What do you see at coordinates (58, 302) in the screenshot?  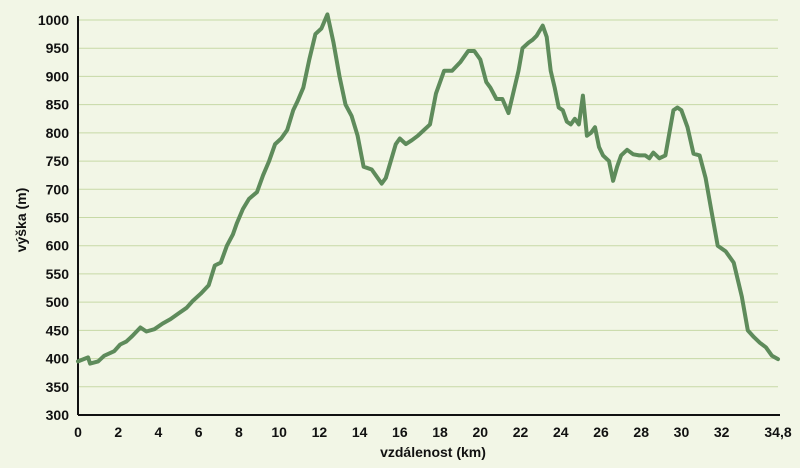 I see `y-tick-label: 500` at bounding box center [58, 302].